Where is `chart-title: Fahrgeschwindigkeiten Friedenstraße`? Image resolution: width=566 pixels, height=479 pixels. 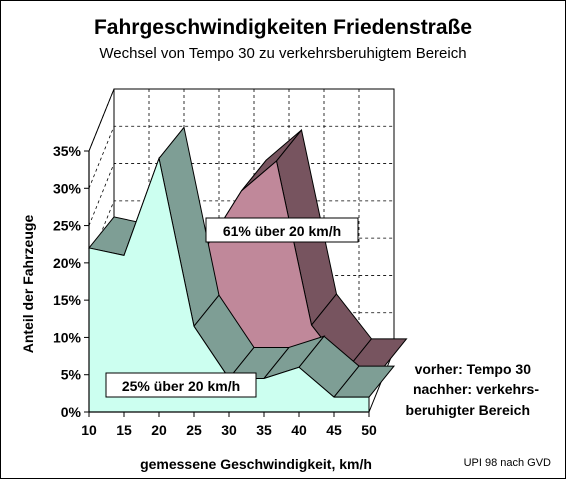 chart-title: Fahrgeschwindigkeiten Friedenstraße is located at coordinates (283, 27).